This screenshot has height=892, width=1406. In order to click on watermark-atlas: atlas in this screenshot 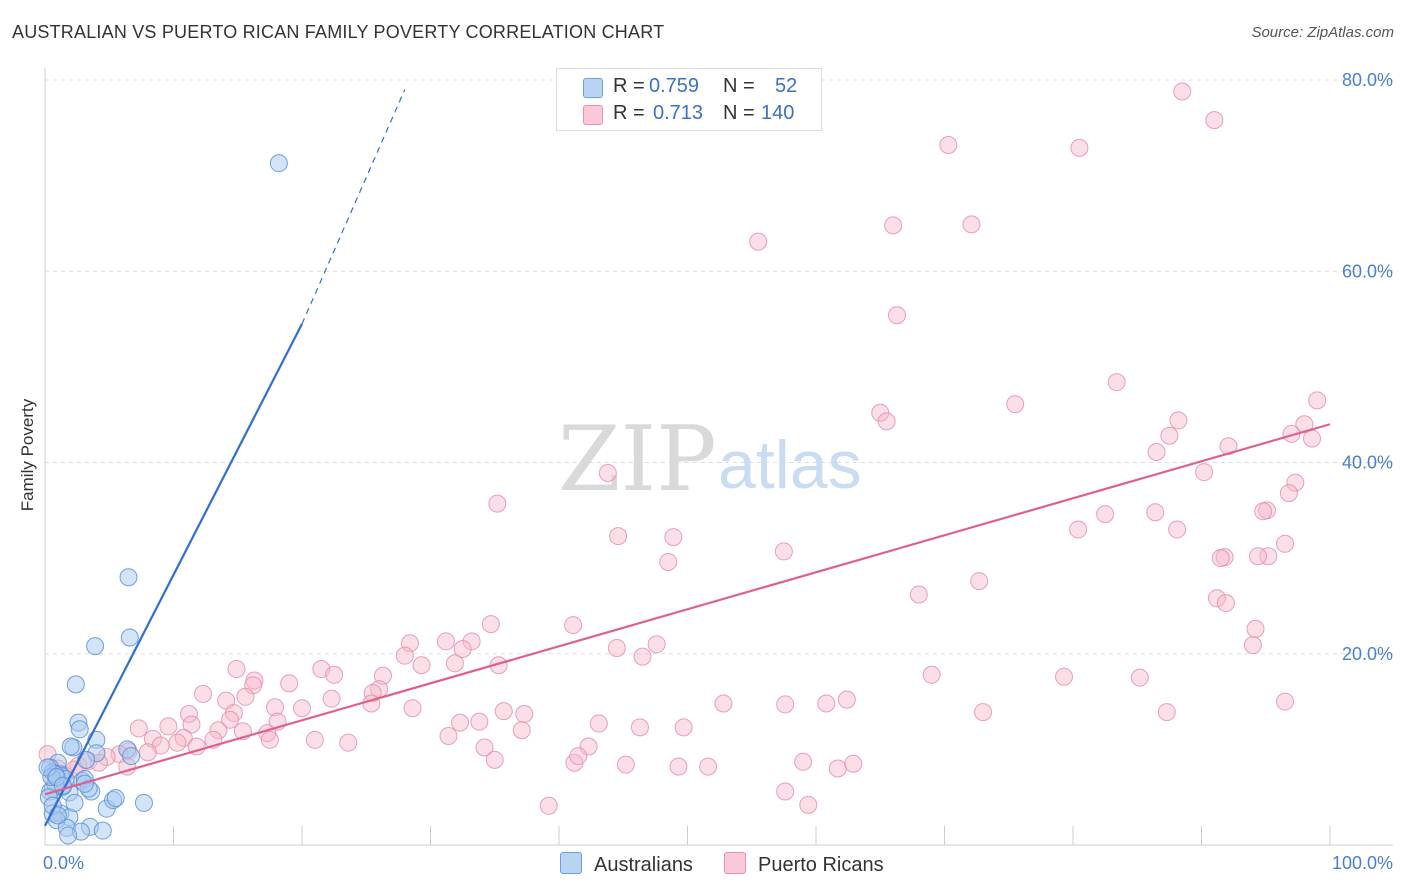, I will do `click(790, 465)`.